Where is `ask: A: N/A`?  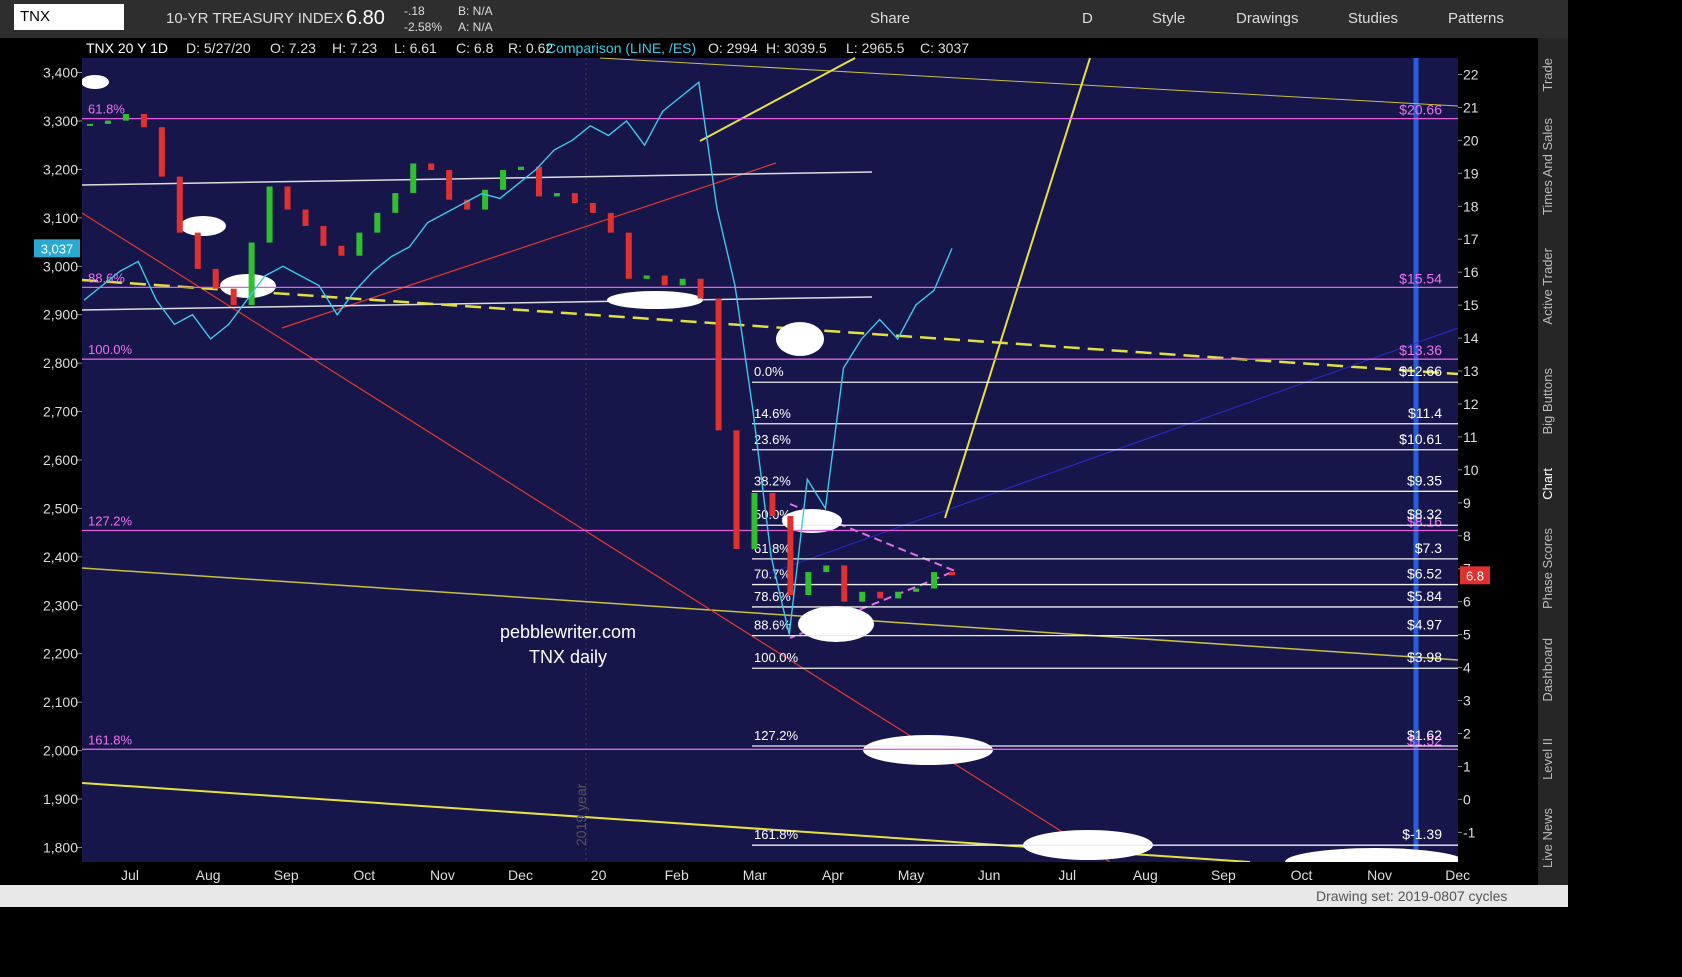
ask: A: N/A is located at coordinates (475, 27).